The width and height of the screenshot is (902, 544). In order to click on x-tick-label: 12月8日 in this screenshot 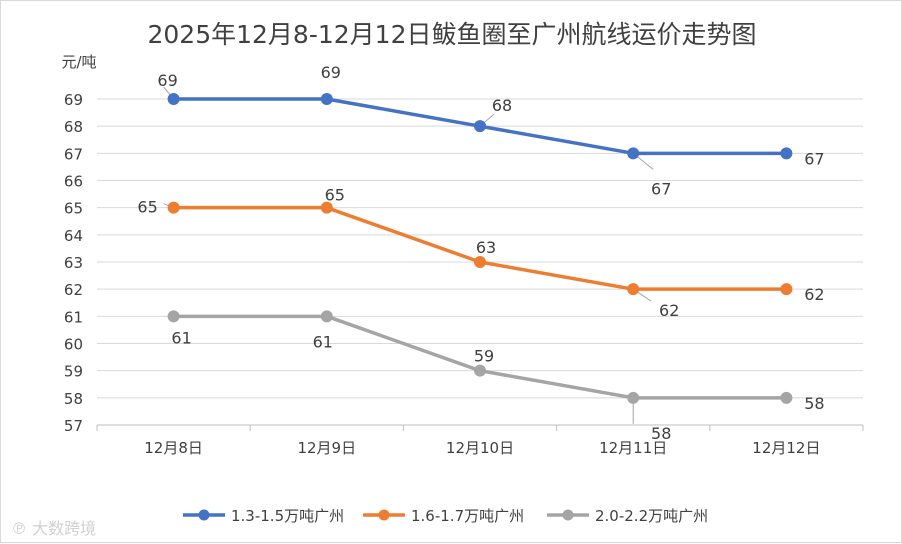, I will do `click(173, 448)`.